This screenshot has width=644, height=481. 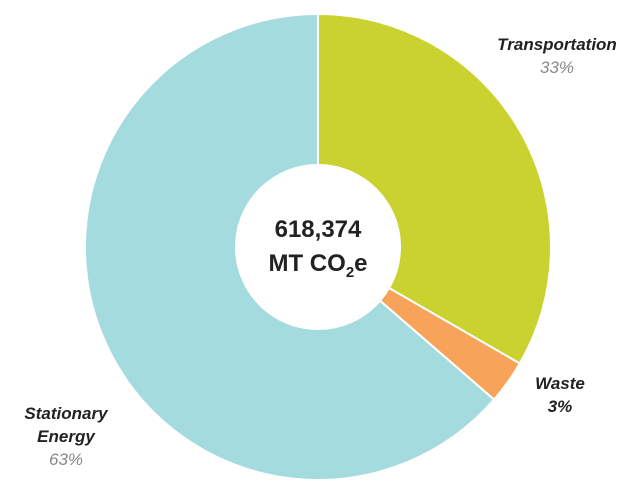 What do you see at coordinates (66, 425) in the screenshot?
I see `category-label: Stationary Energy` at bounding box center [66, 425].